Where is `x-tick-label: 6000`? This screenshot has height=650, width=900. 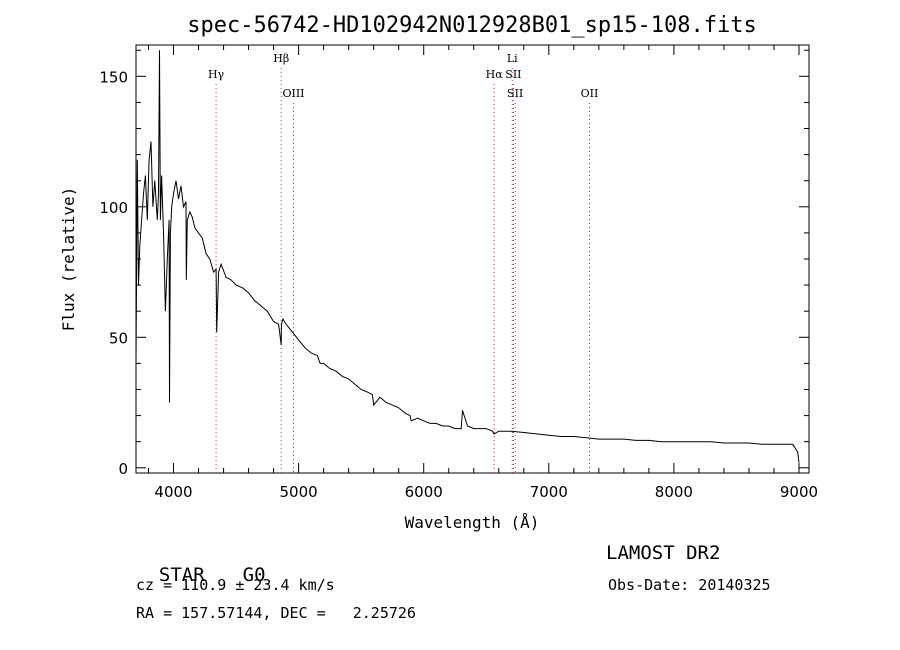 x-tick-label: 6000 is located at coordinates (424, 492).